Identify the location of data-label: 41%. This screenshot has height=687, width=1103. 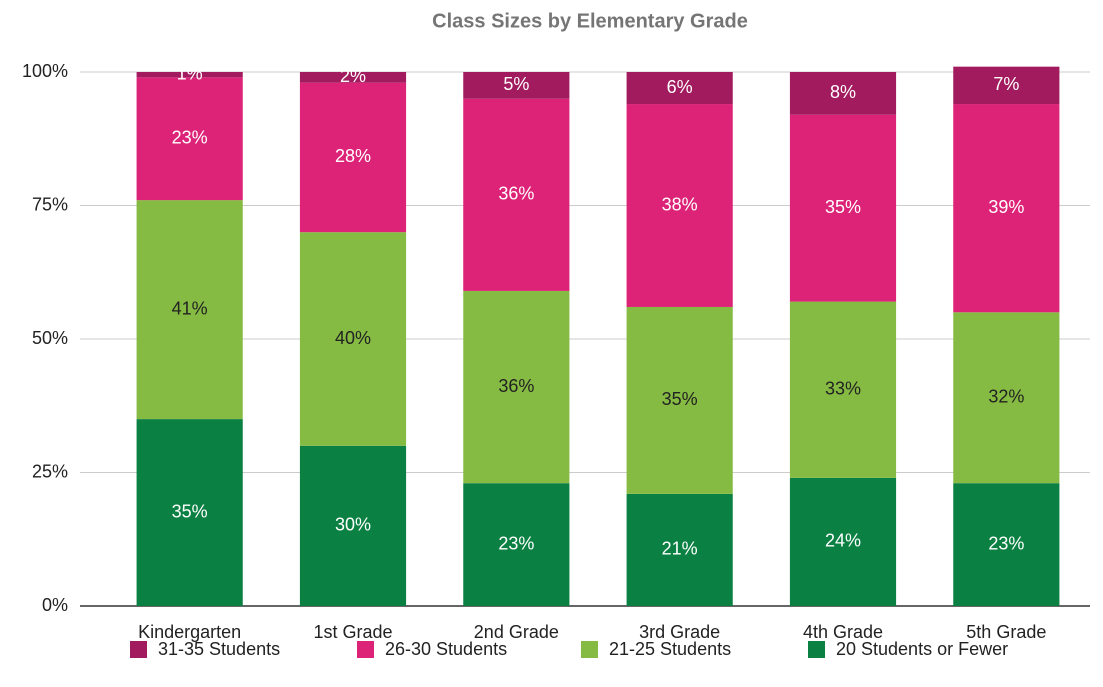
(190, 308).